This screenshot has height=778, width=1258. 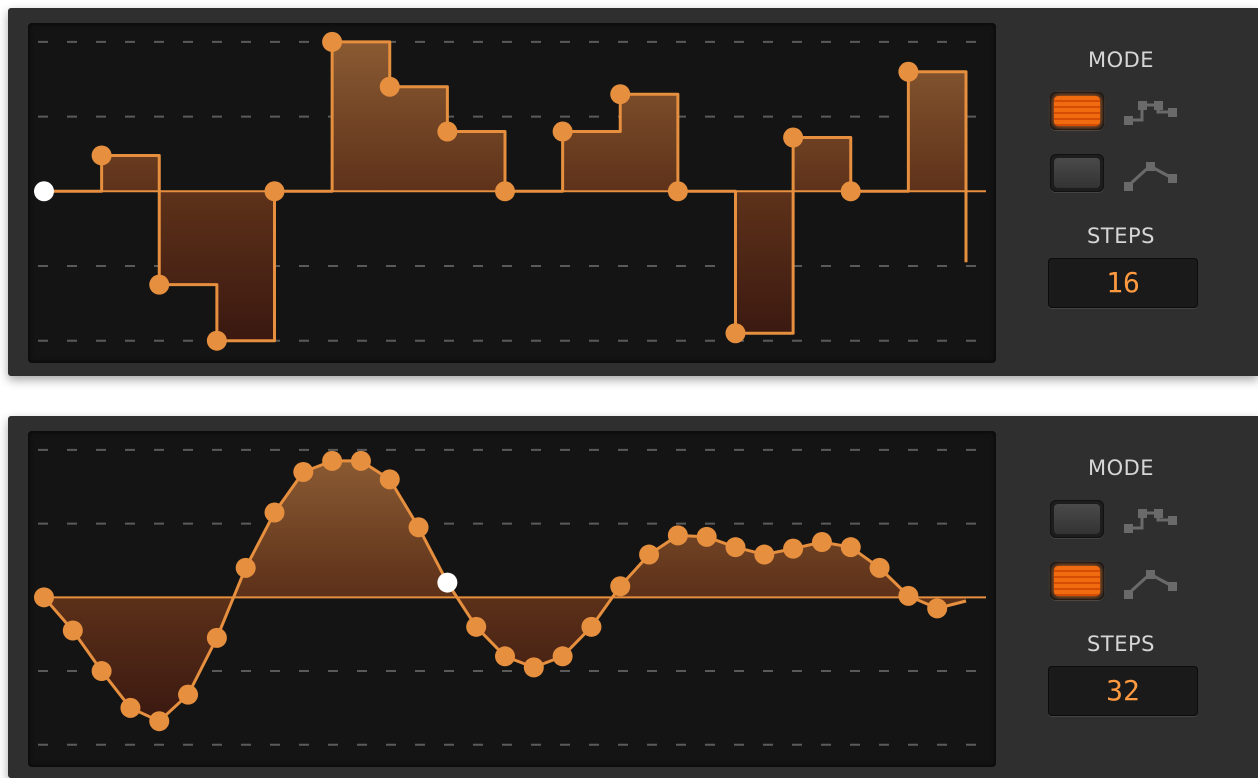 What do you see at coordinates (1123, 691) in the screenshot?
I see `steps-value-field: 32` at bounding box center [1123, 691].